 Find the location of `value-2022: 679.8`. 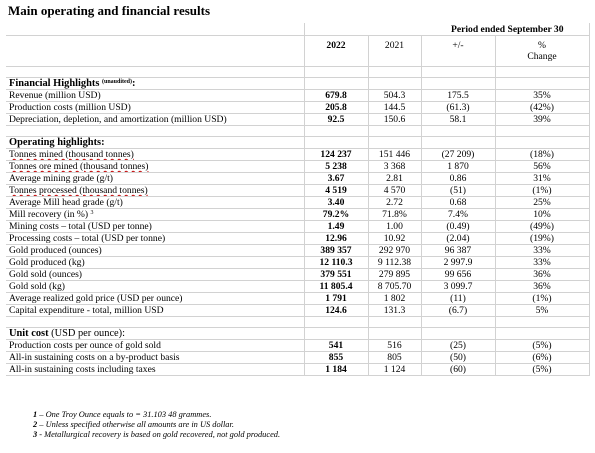

value-2022: 679.8 is located at coordinates (336, 95).